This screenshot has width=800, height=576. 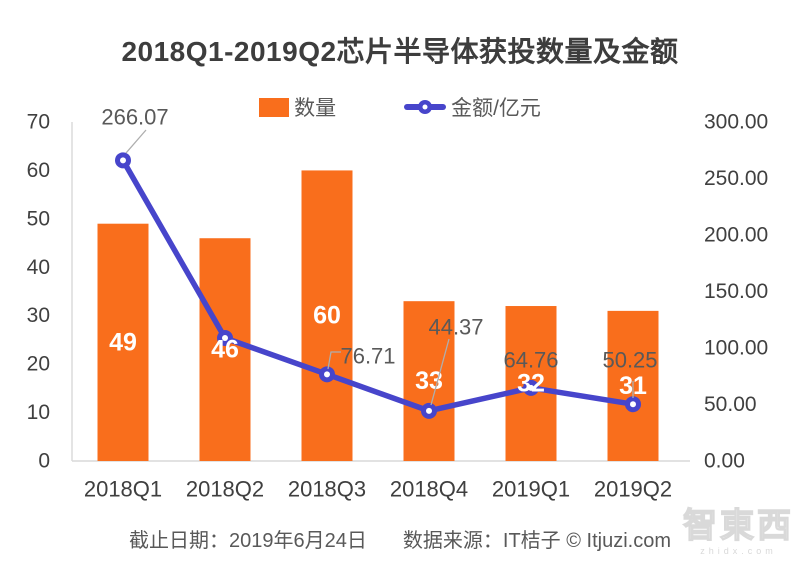 I want to click on chart-title: 2018Q1-2019Q2芯片半导体获投数量及金额, so click(x=400, y=51).